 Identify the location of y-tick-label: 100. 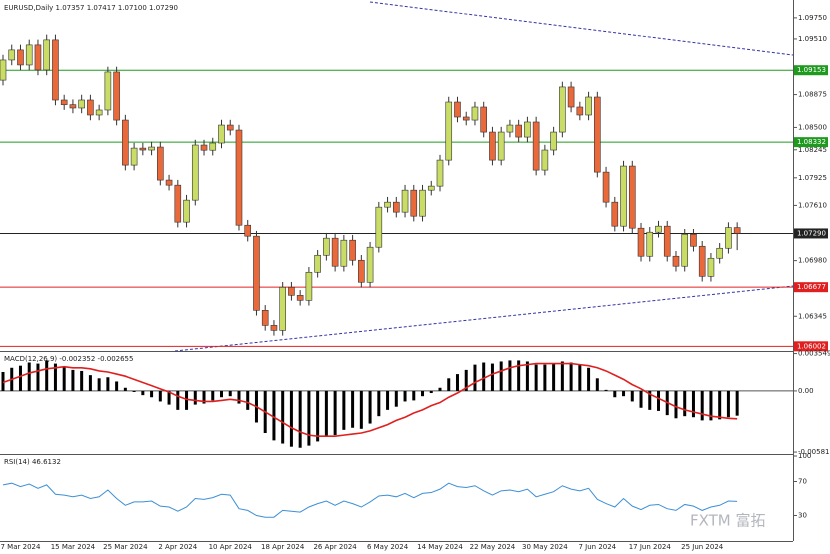
(804, 456).